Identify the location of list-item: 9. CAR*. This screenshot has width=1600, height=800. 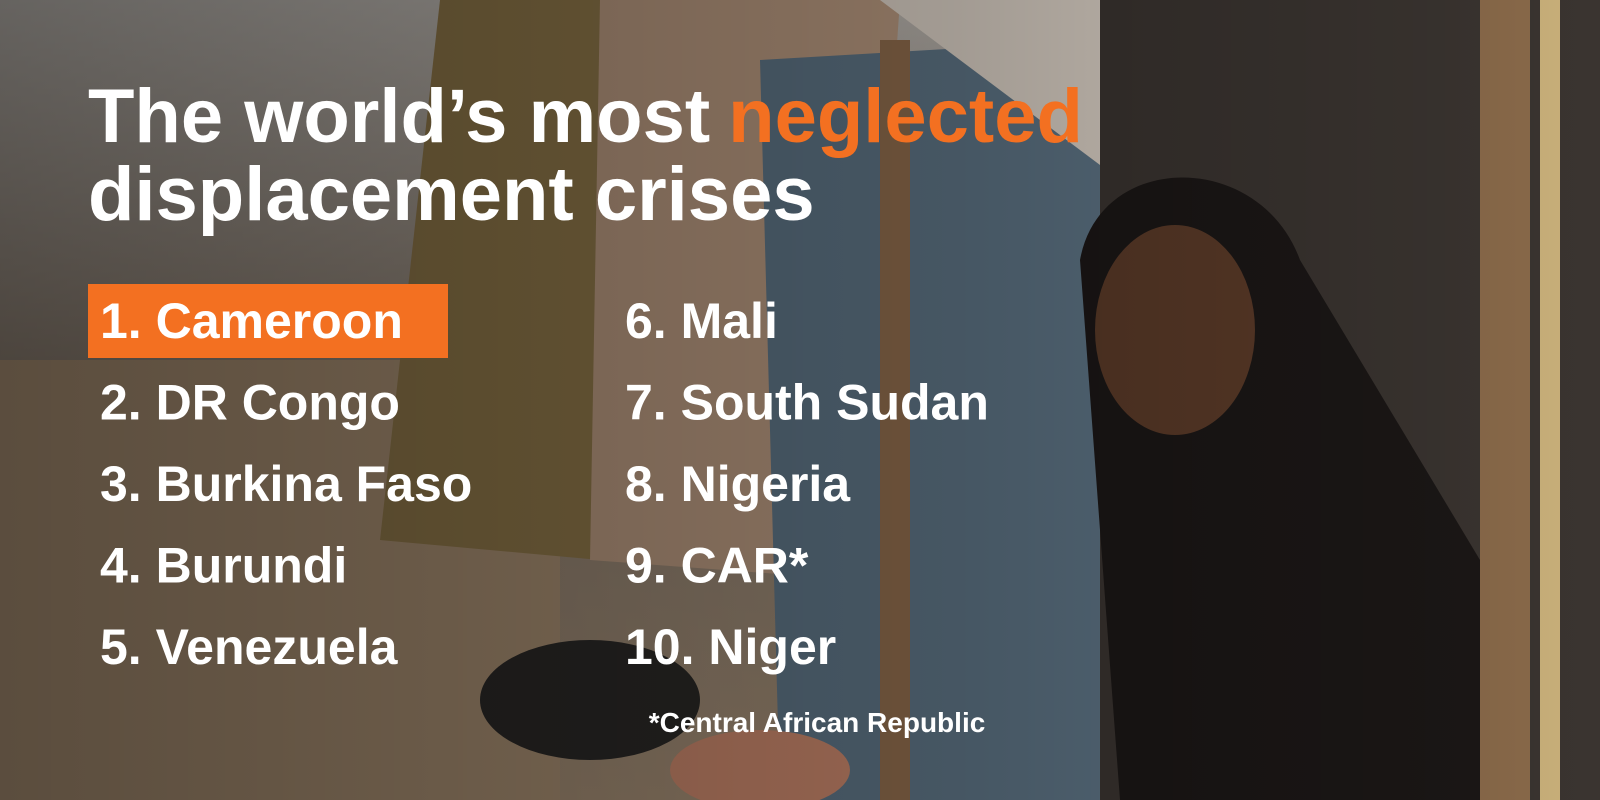
(717, 566).